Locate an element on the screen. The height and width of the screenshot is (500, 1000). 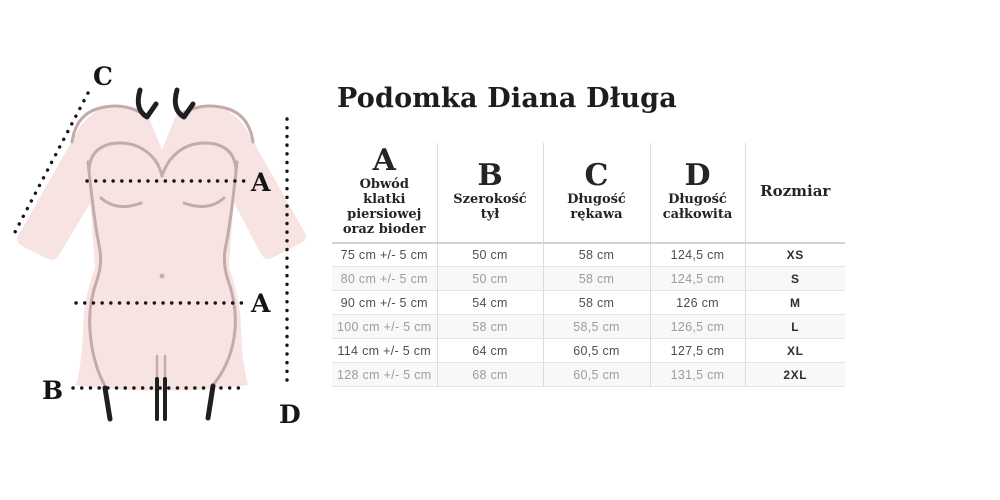
column-letter: A is located at coordinates (384, 160).